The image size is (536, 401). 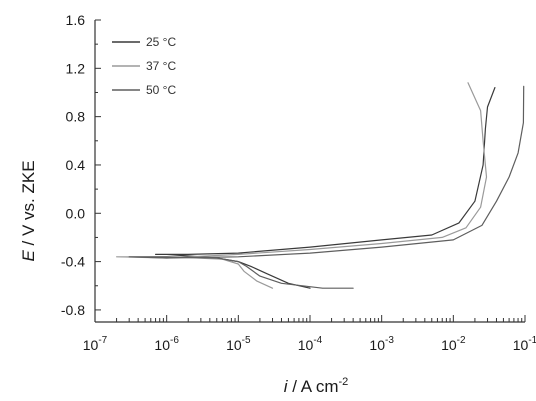 I want to click on legend-label: 50 °C, so click(x=161, y=90).